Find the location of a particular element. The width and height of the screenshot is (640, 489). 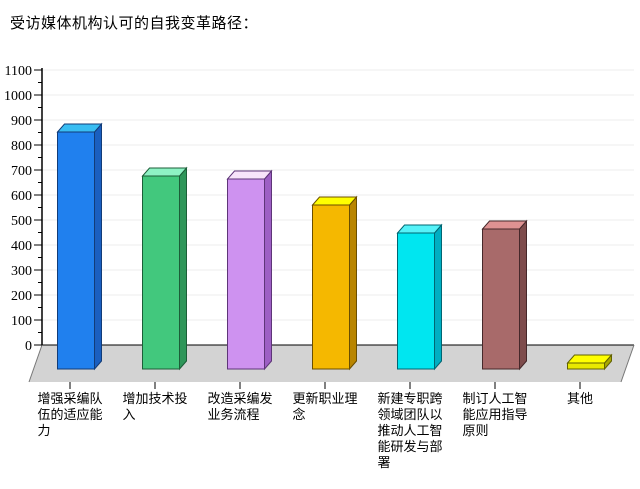

category-label: 其他 is located at coordinates (580, 398).